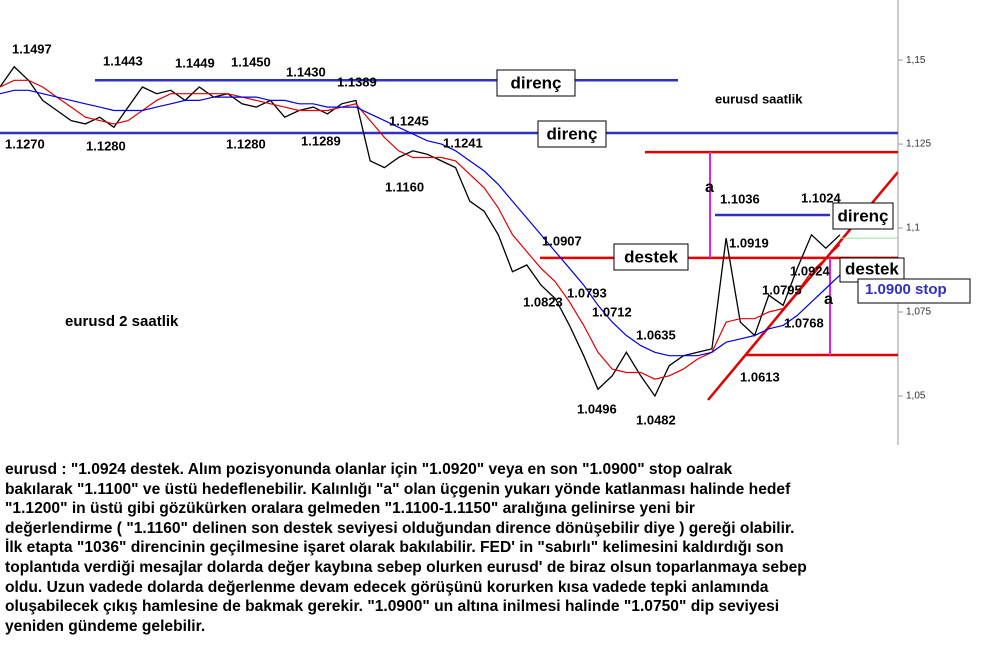 The image size is (1000, 672). Describe the element at coordinates (612, 311) in the screenshot. I see `price-label: 1.0712` at that location.